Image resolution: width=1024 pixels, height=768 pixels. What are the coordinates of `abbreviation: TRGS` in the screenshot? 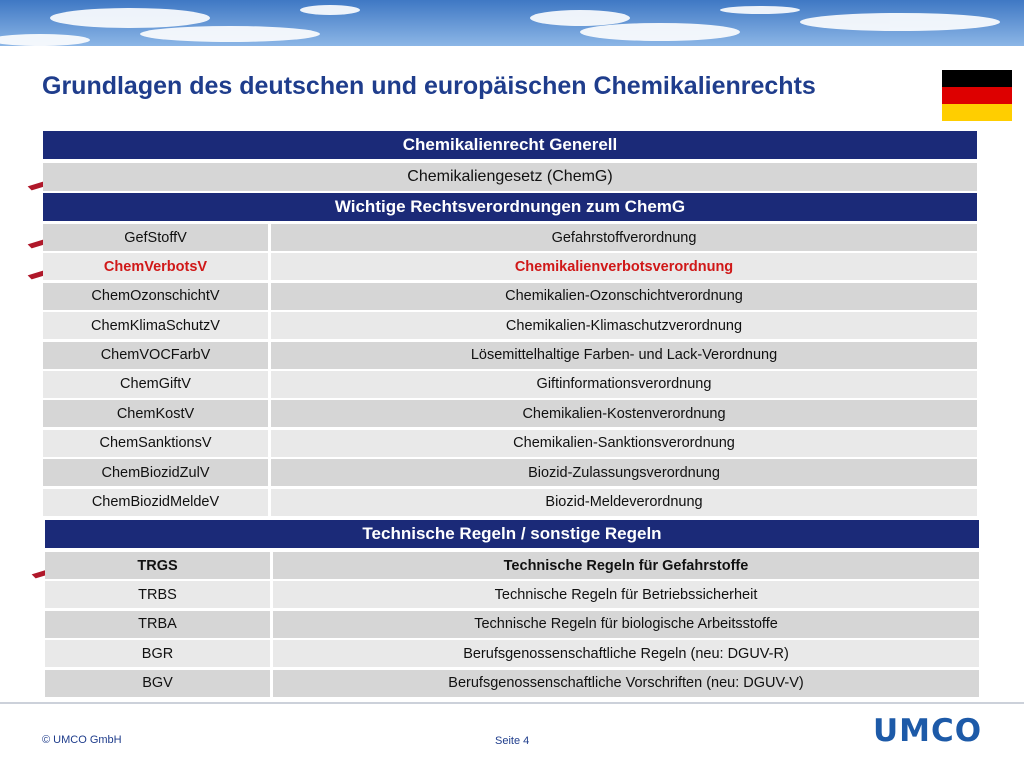 It's located at (157, 565).